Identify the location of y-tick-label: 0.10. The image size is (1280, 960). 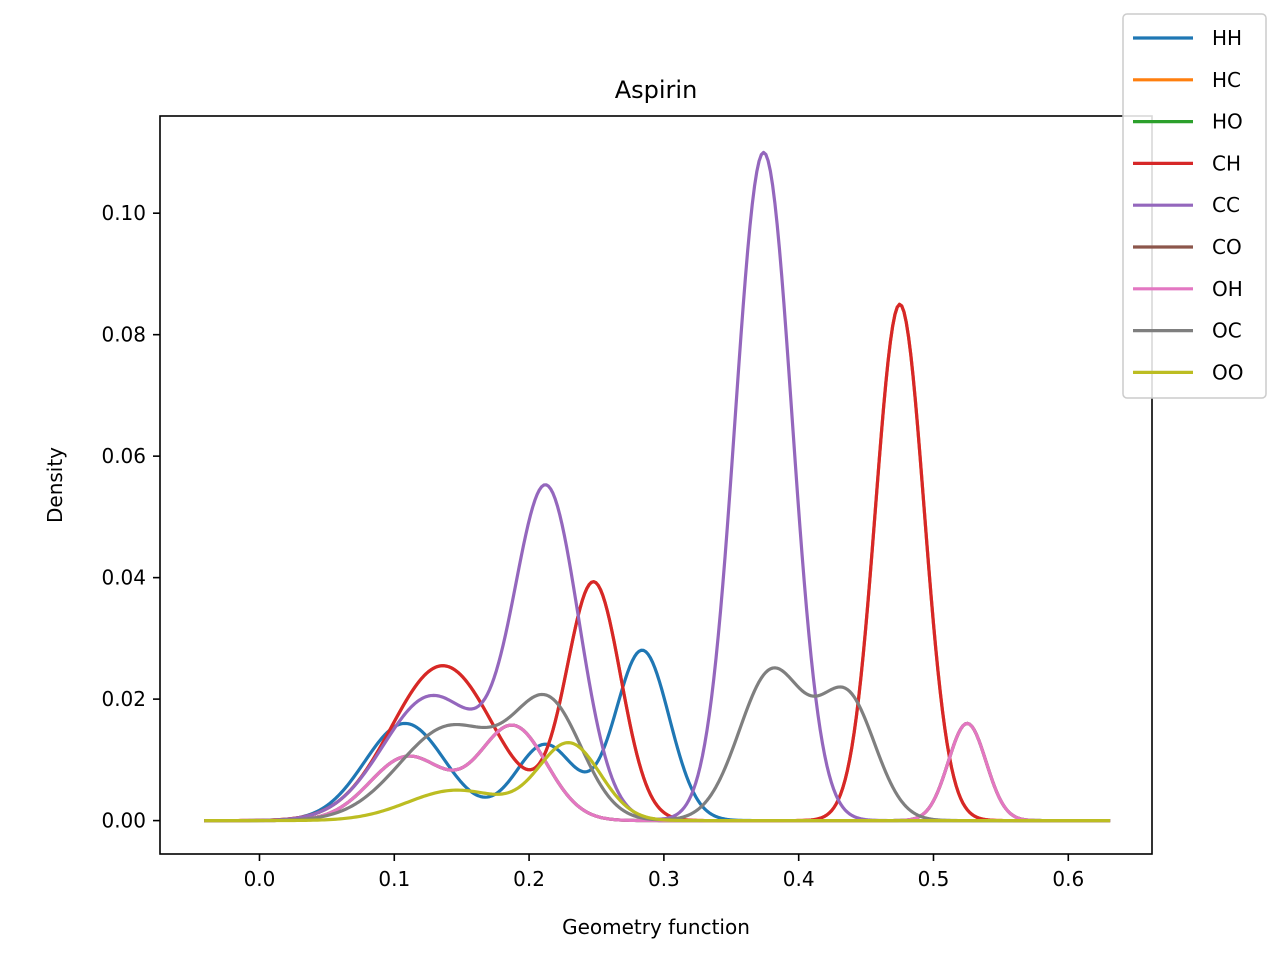
(123, 213).